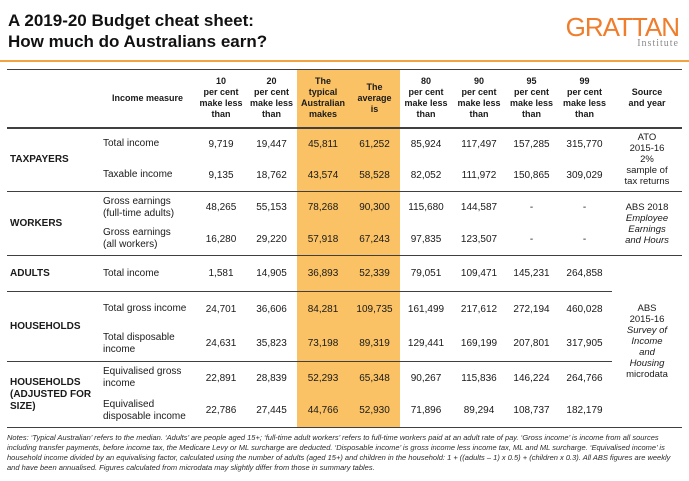 This screenshot has width=689, height=481. Describe the element at coordinates (531, 99) in the screenshot. I see `col-header-p95: 95 per cent make less than` at that location.